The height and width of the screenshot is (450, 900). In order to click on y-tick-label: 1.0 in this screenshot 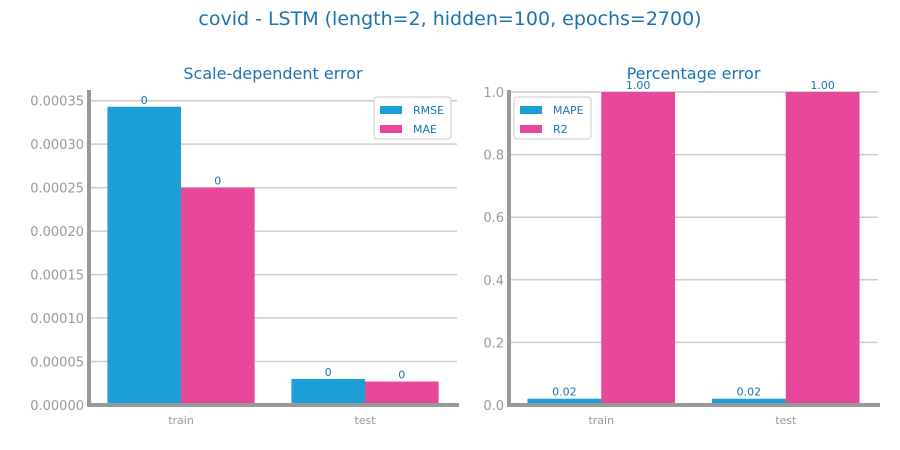, I will do `click(493, 93)`.